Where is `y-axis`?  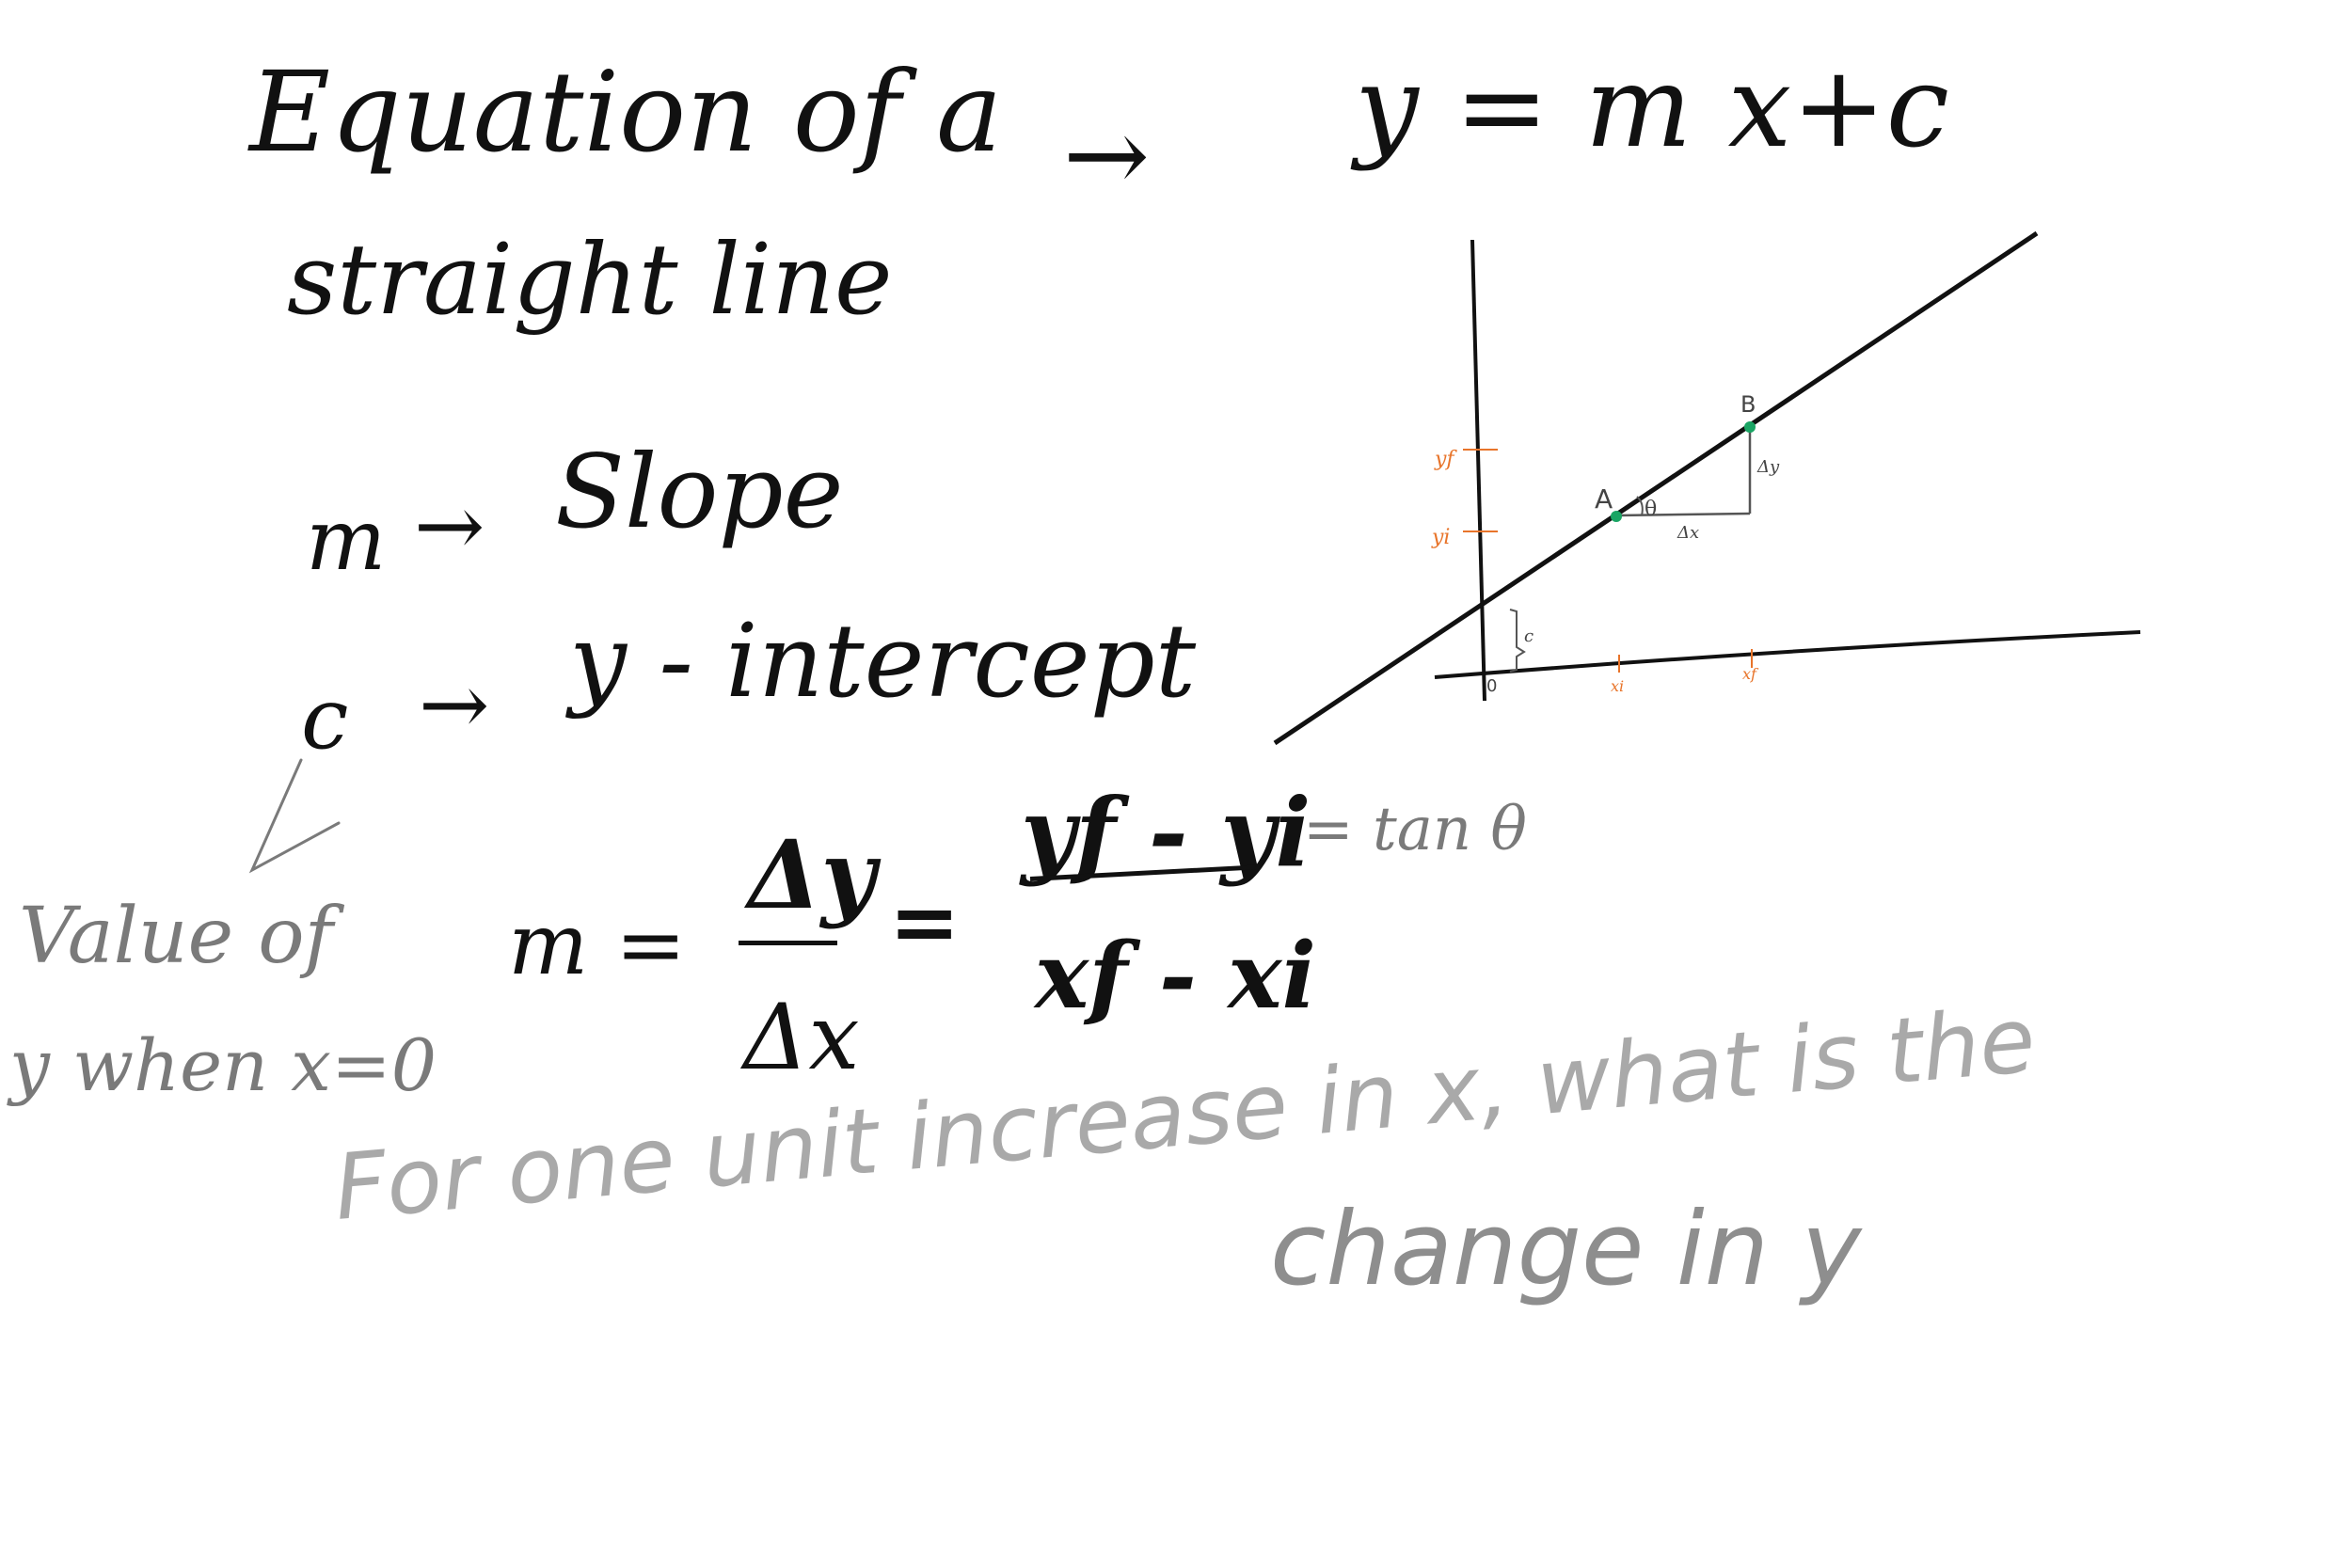
y-axis is located at coordinates (1478, 470).